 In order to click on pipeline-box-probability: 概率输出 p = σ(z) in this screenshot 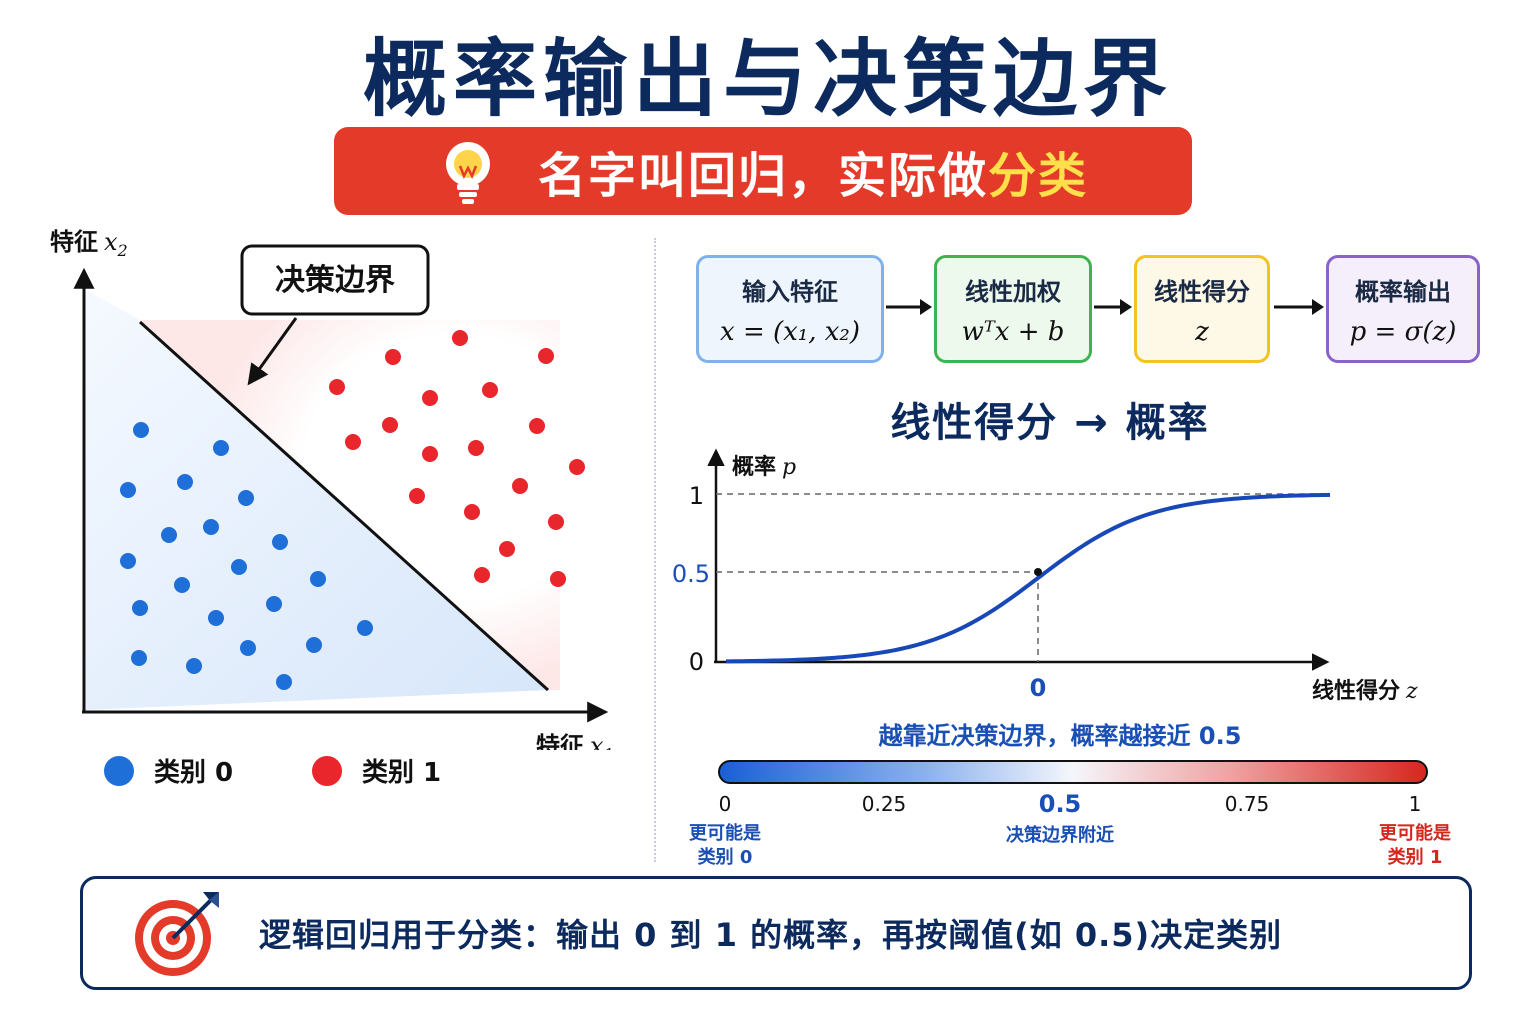, I will do `click(1403, 309)`.